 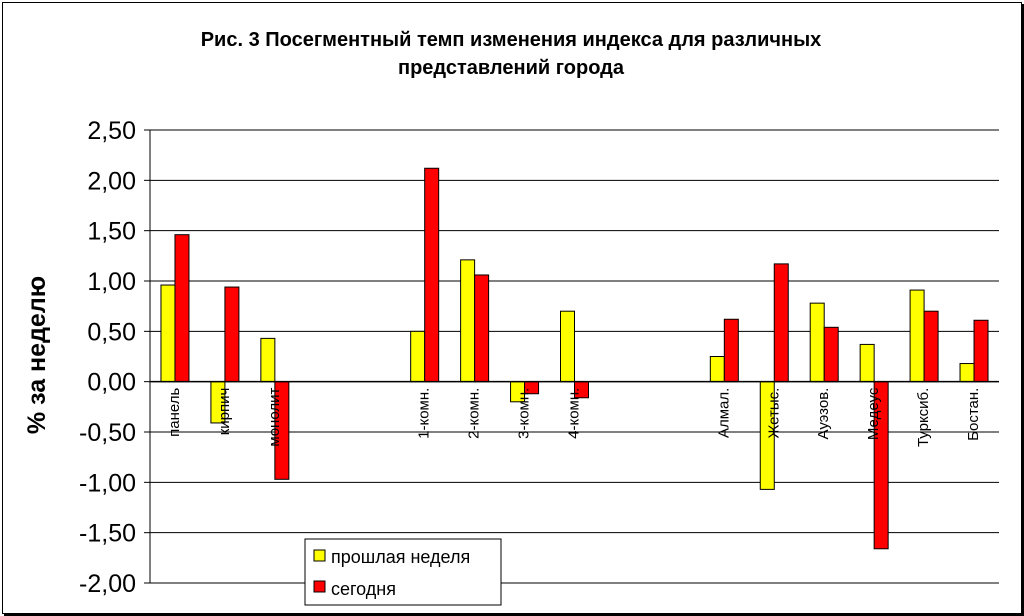 I want to click on legend-box, so click(x=403, y=572).